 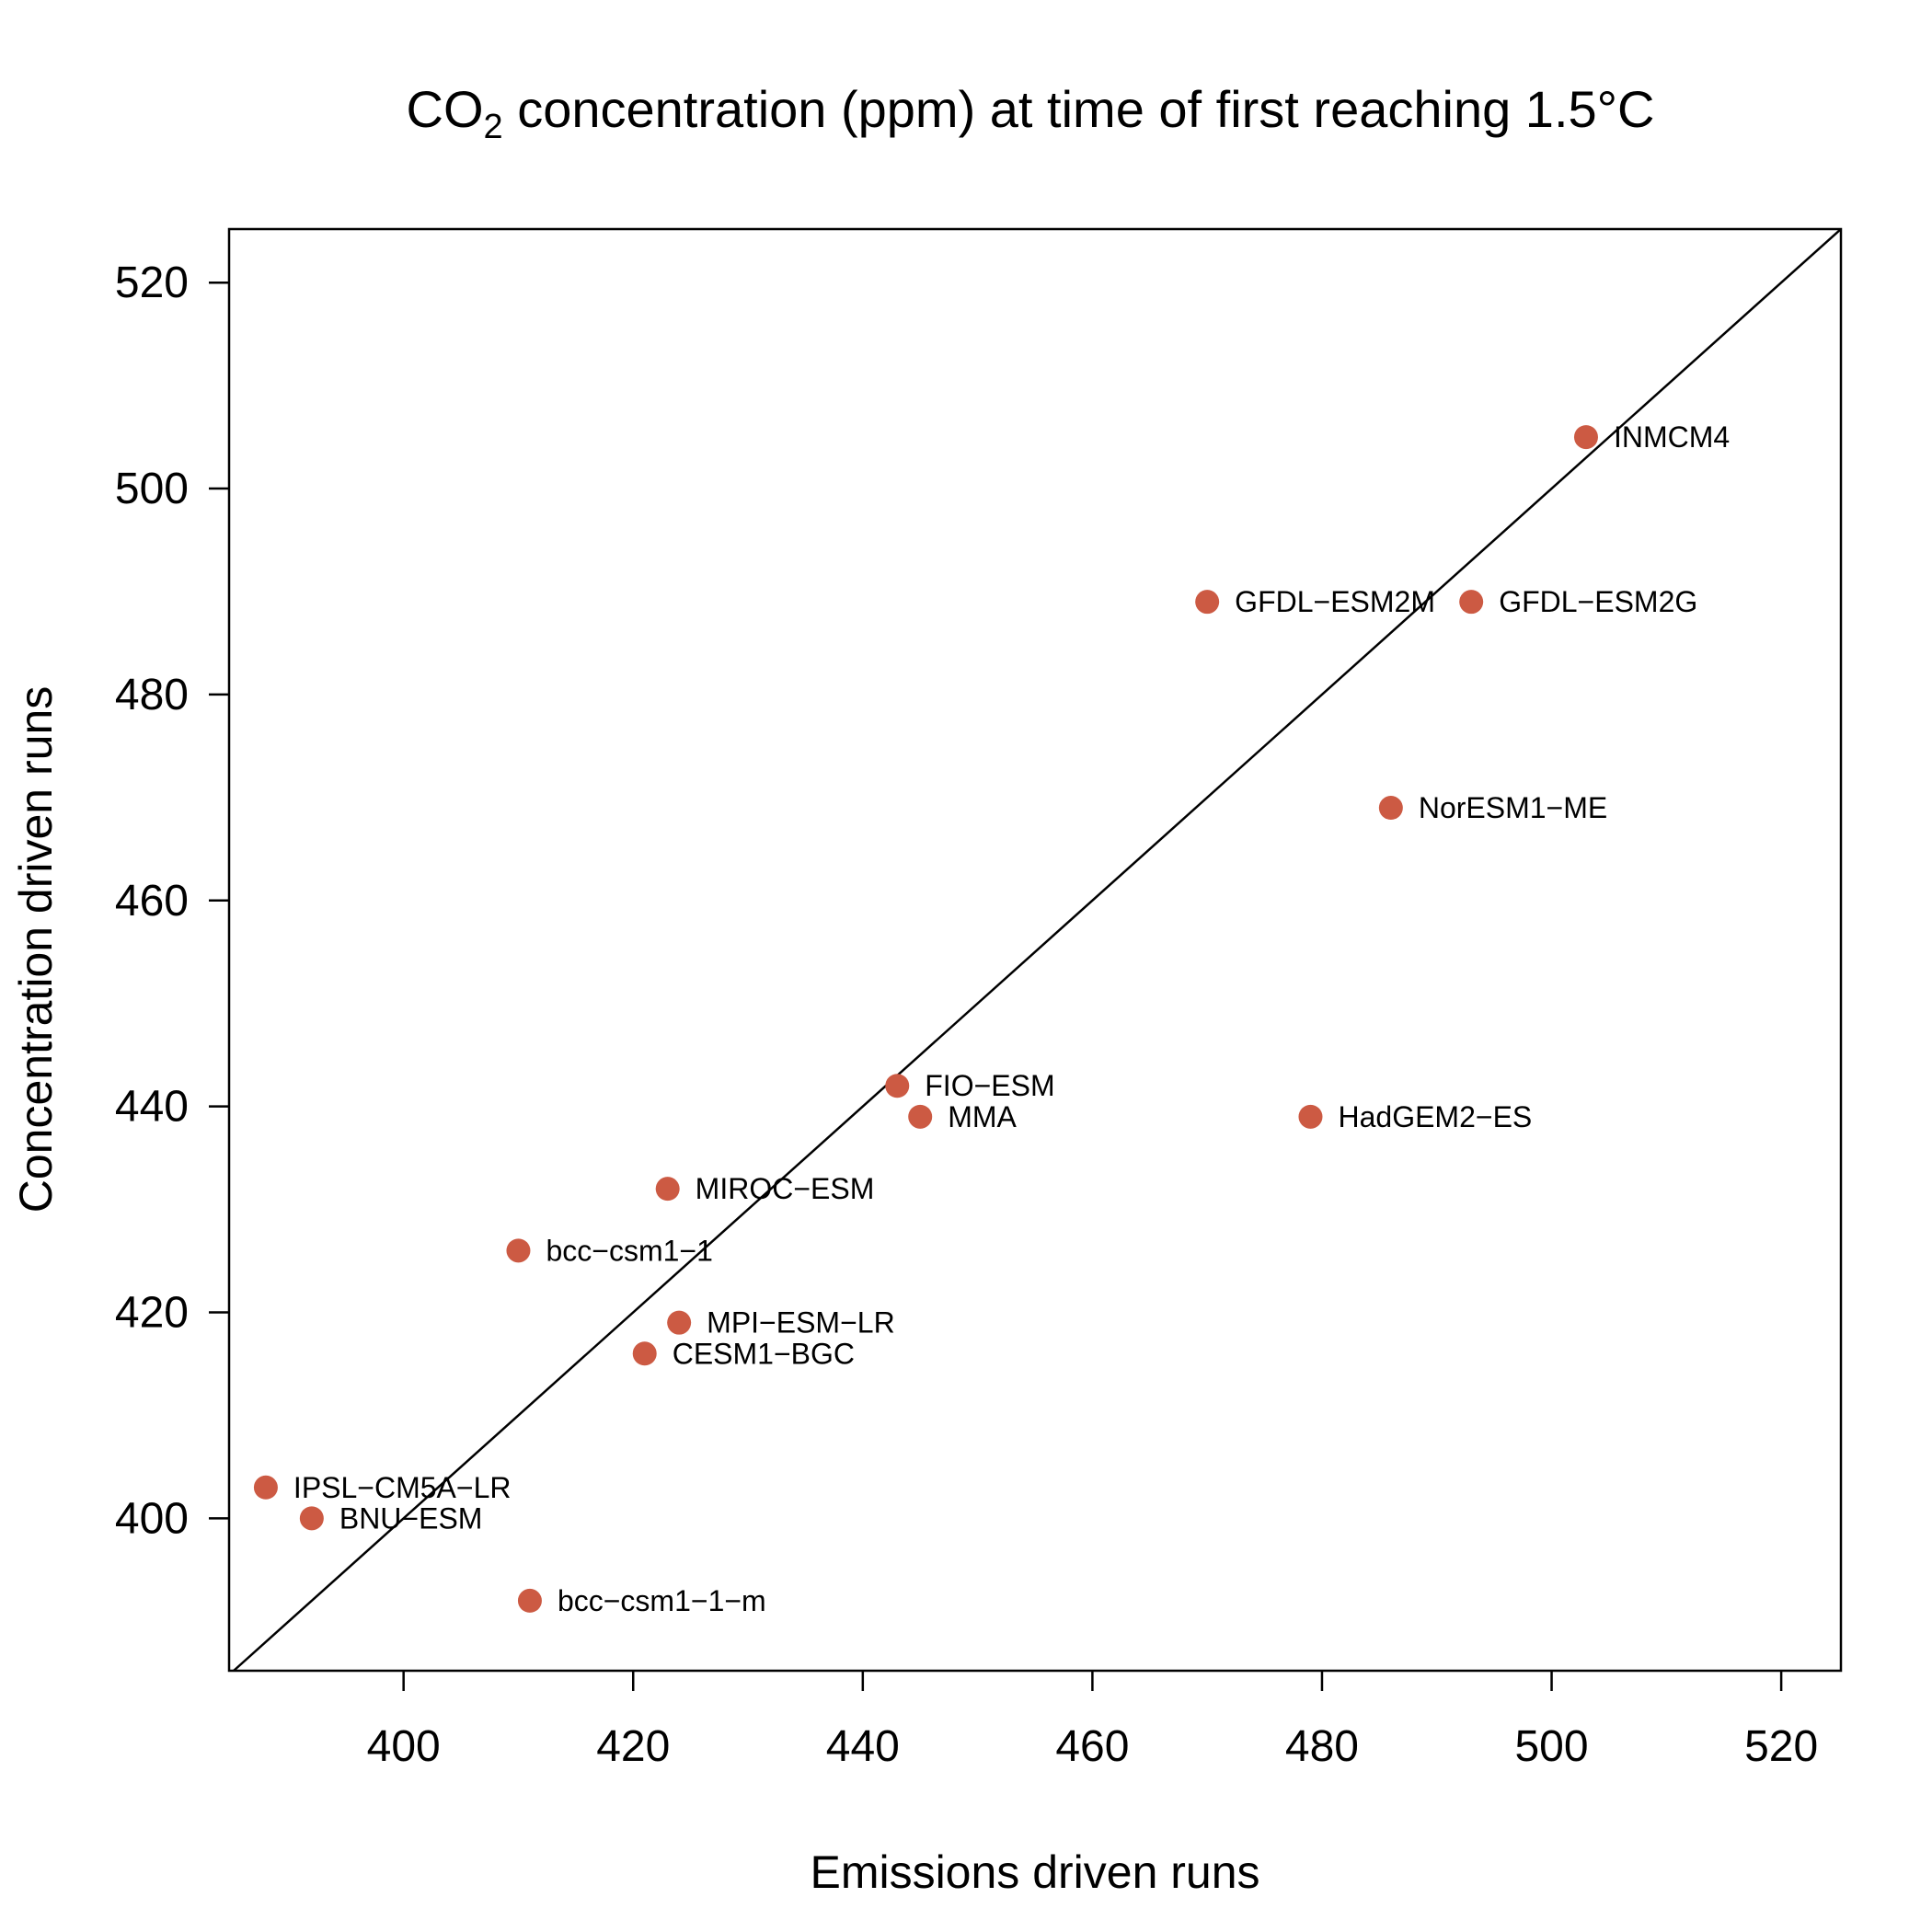 I want to click on y-tick-label: 460, so click(x=152, y=901).